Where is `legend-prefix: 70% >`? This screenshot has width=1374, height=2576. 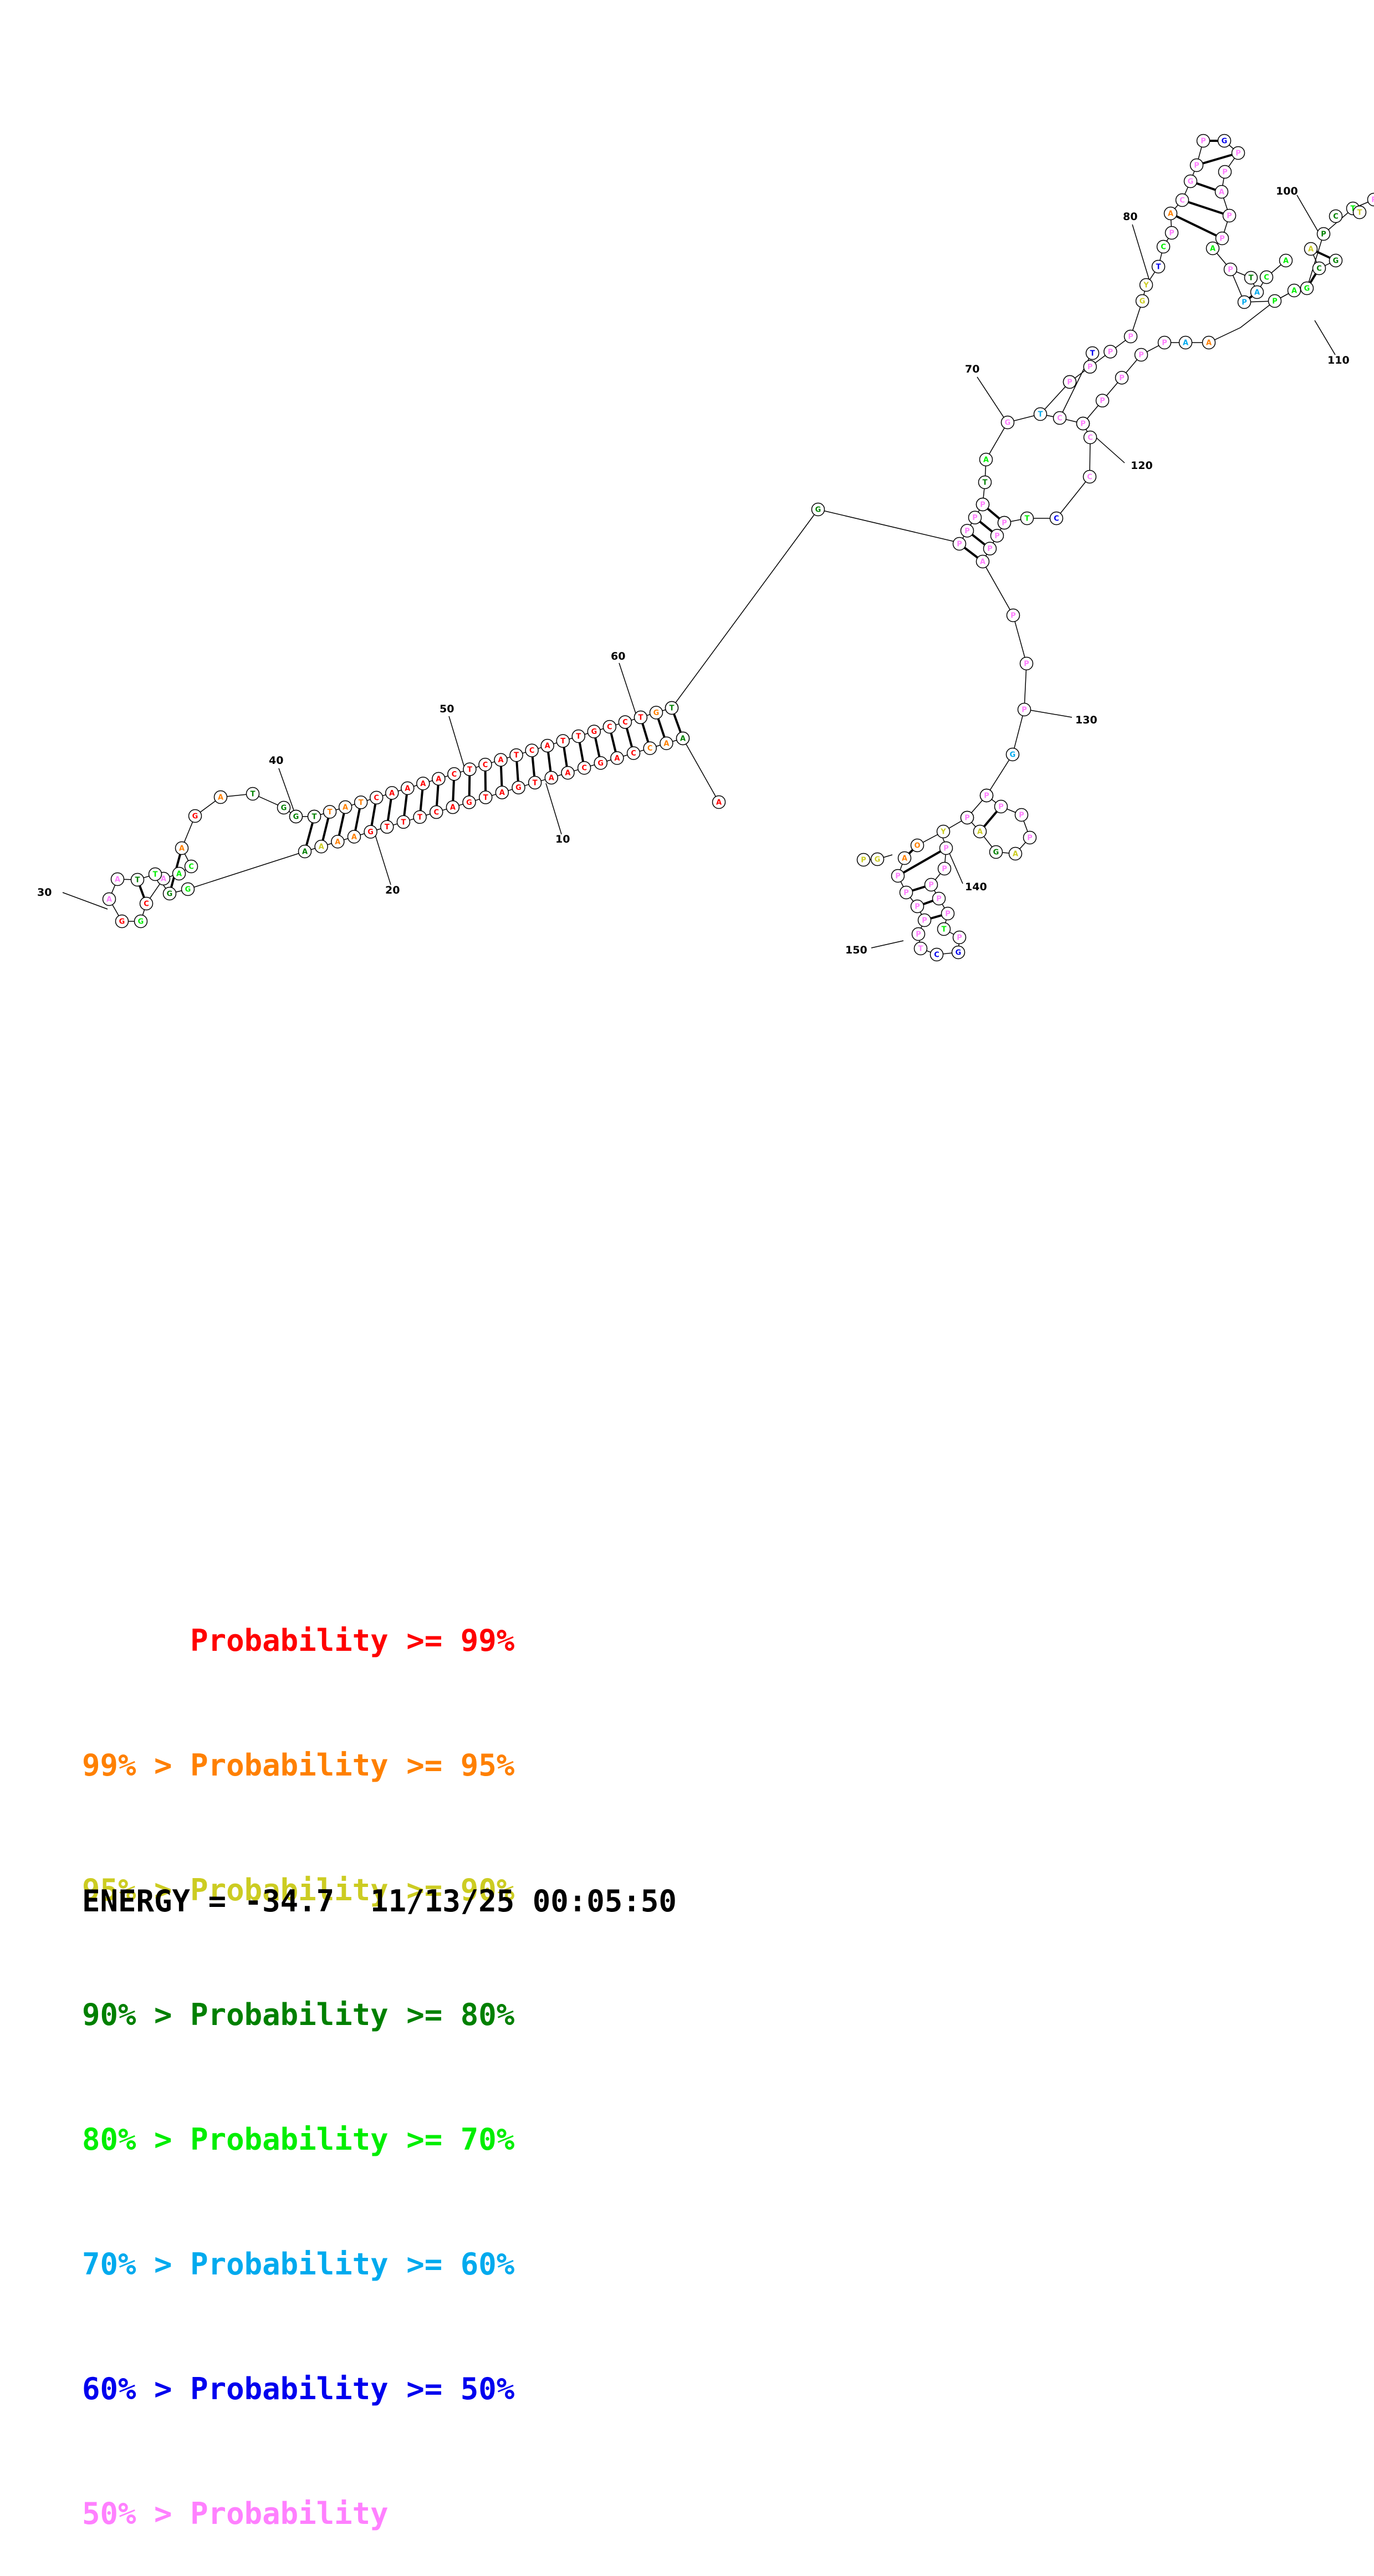
legend-prefix: 70% > is located at coordinates (136, 2264).